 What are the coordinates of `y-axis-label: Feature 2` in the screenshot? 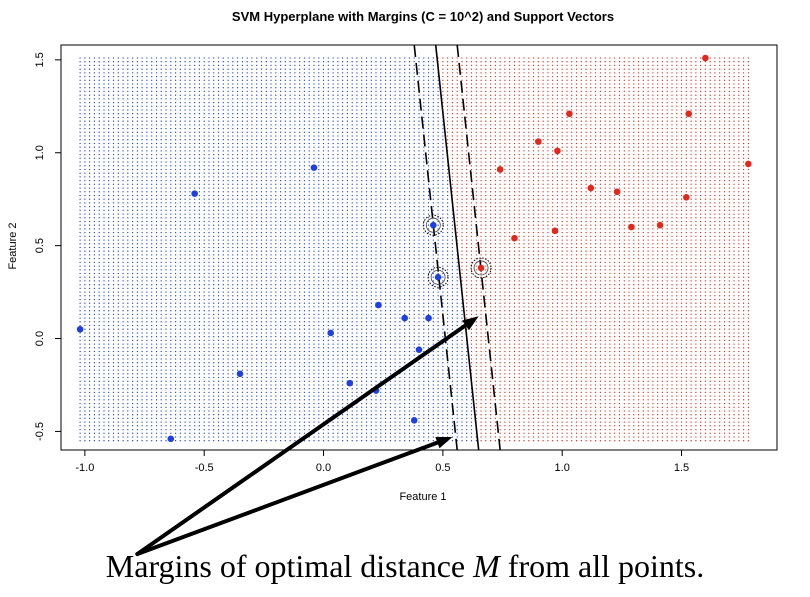 It's located at (13, 245).